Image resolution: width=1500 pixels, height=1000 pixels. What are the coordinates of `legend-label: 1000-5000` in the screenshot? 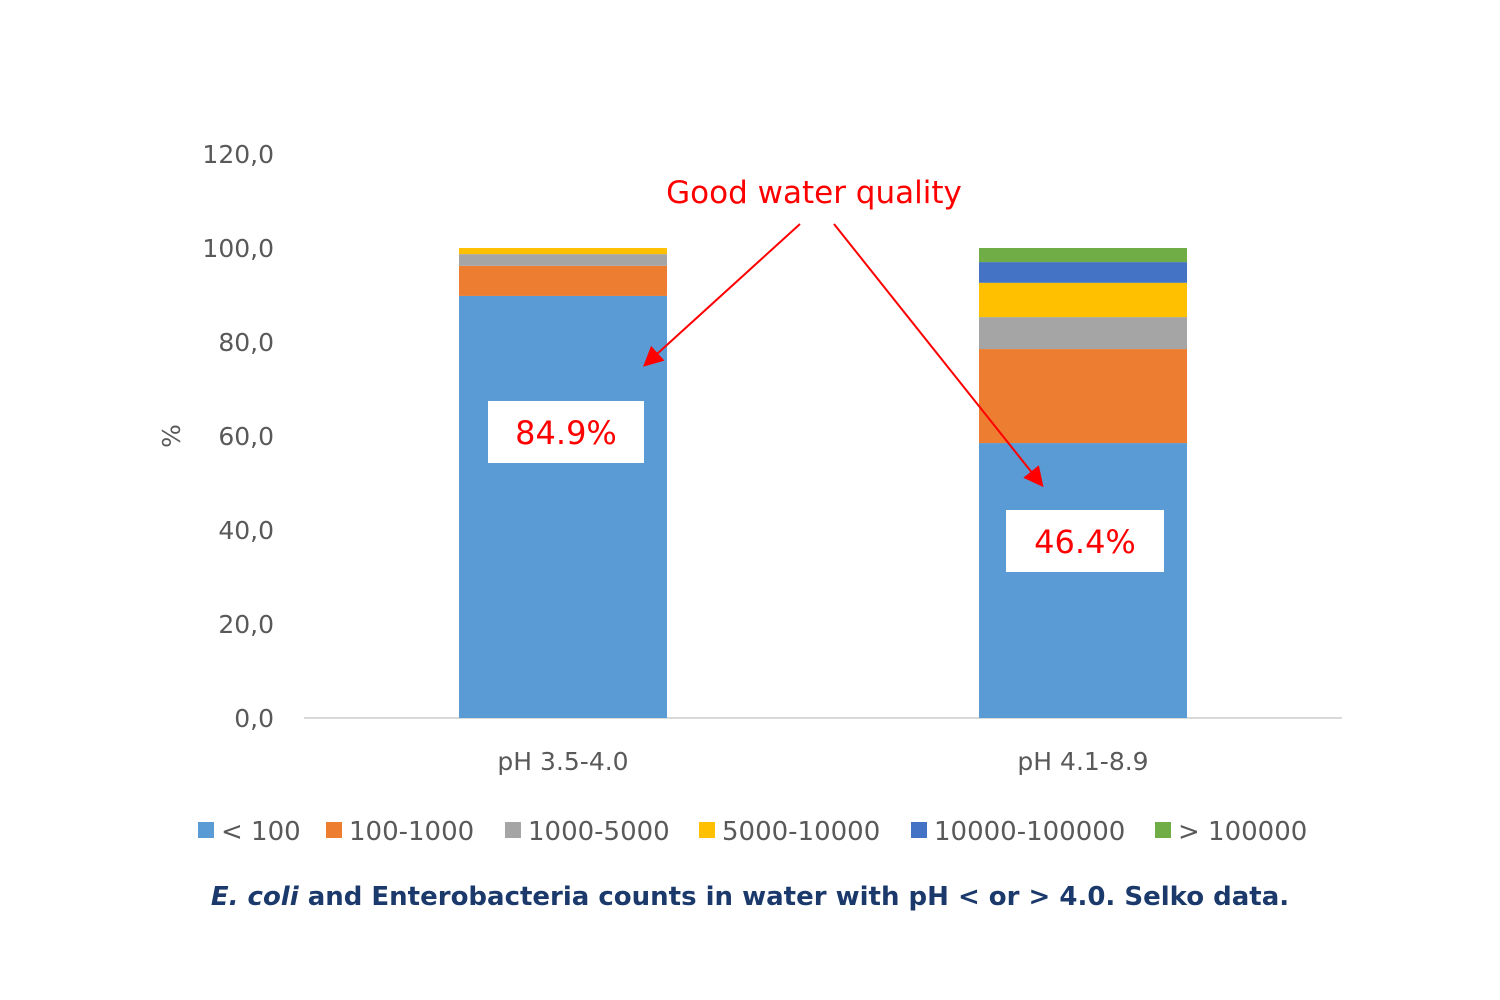 It's located at (599, 832).